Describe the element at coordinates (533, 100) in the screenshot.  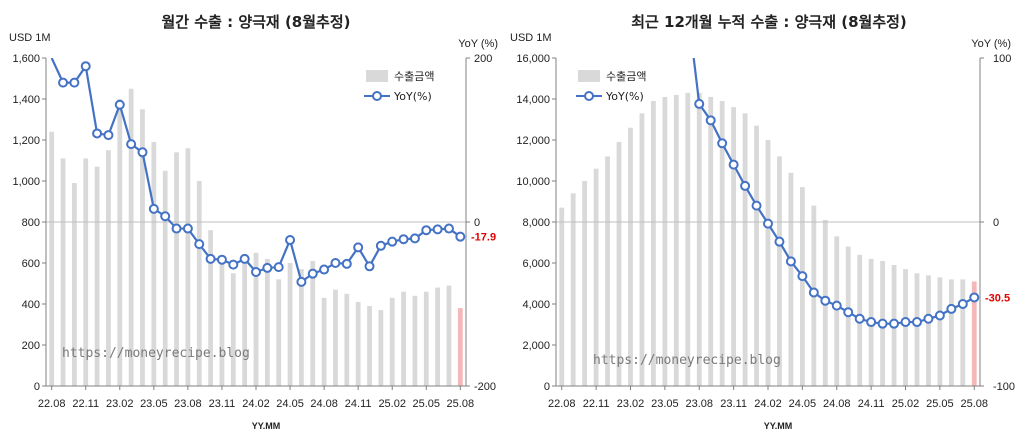
I see `left-tick-label: 14,000` at that location.